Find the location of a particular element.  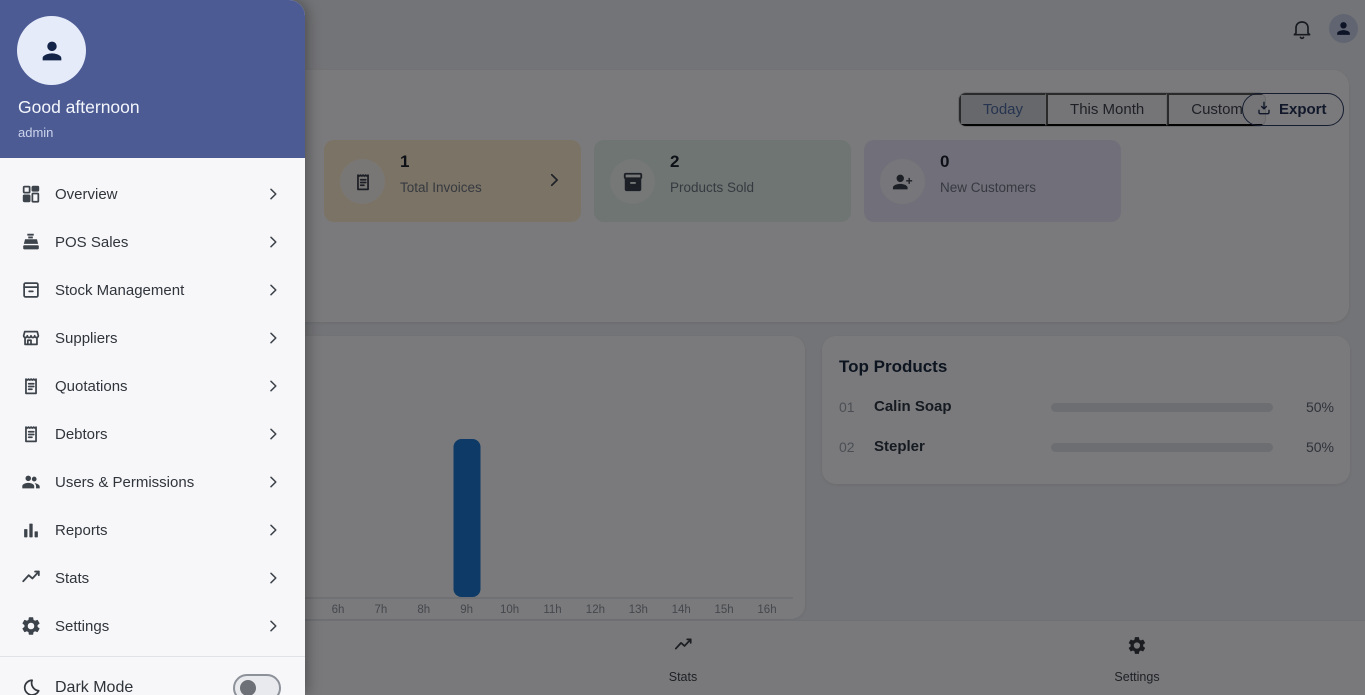

pos-register-icon is located at coordinates (31, 242).